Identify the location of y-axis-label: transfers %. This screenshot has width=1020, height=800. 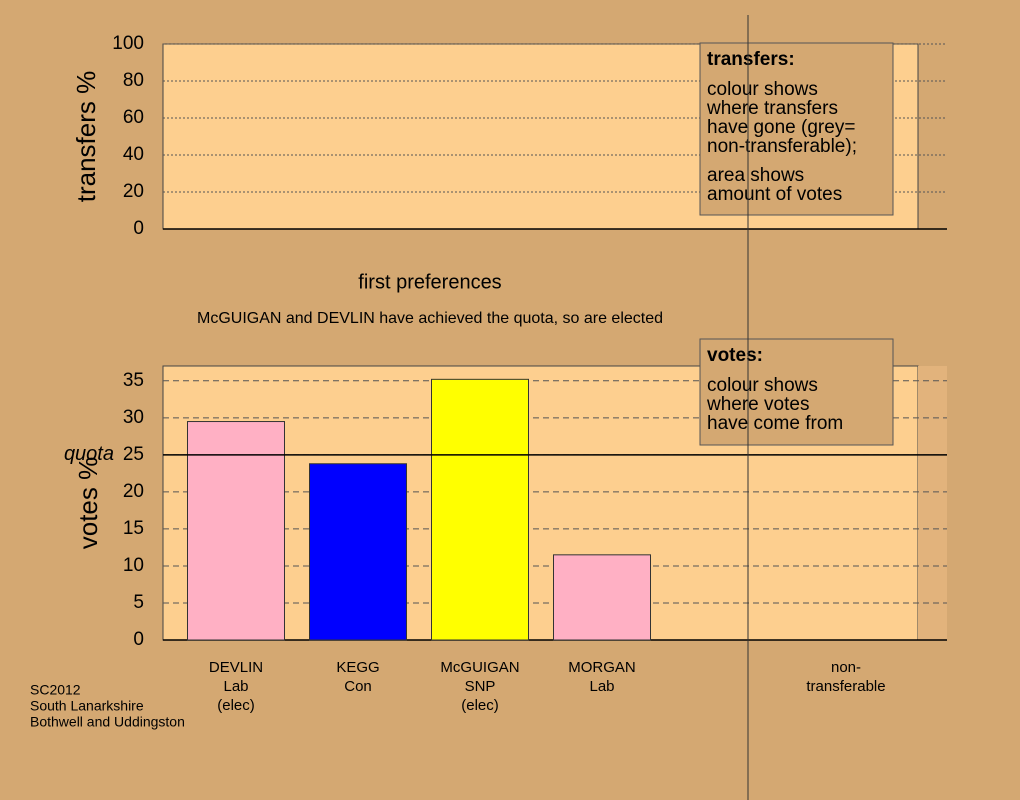
(86, 137).